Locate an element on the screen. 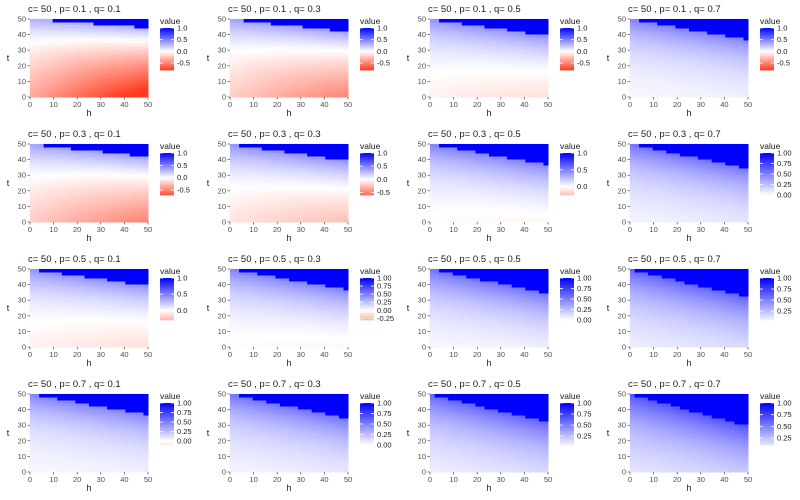 The height and width of the screenshot is (500, 800). y-tick-label: 20 is located at coordinates (622, 65).